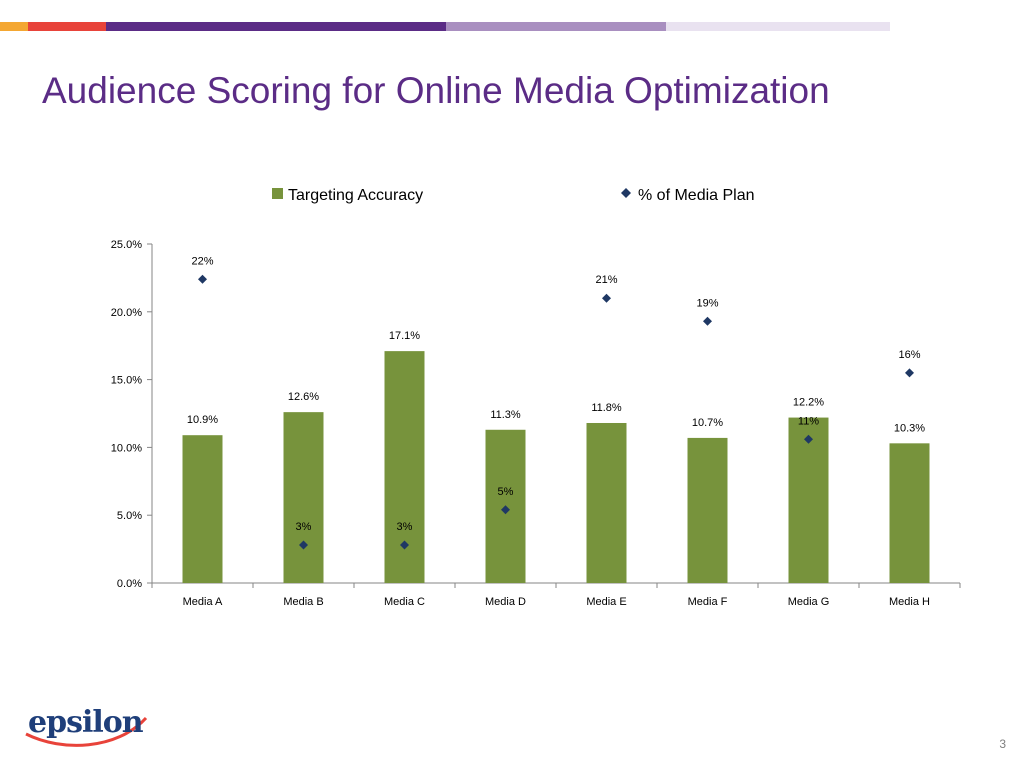 Image resolution: width=1024 pixels, height=768 pixels. What do you see at coordinates (126, 381) in the screenshot?
I see `y-tick-label: 15.0%` at bounding box center [126, 381].